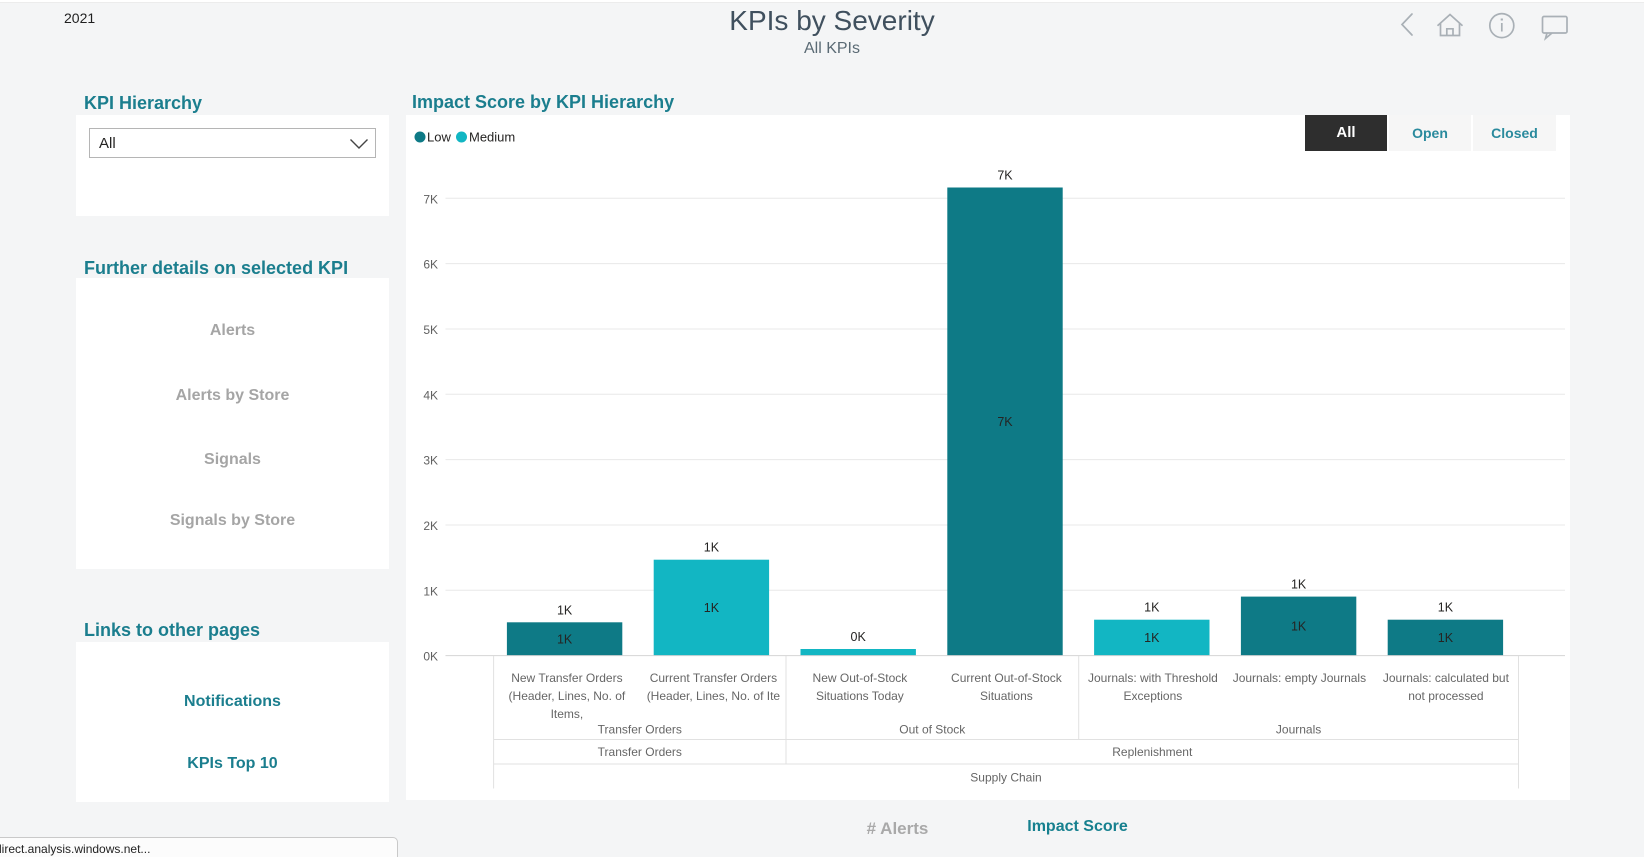 Image resolution: width=1644 pixels, height=857 pixels. What do you see at coordinates (566, 678) in the screenshot?
I see `svg-text: New Transfer Orders` at bounding box center [566, 678].